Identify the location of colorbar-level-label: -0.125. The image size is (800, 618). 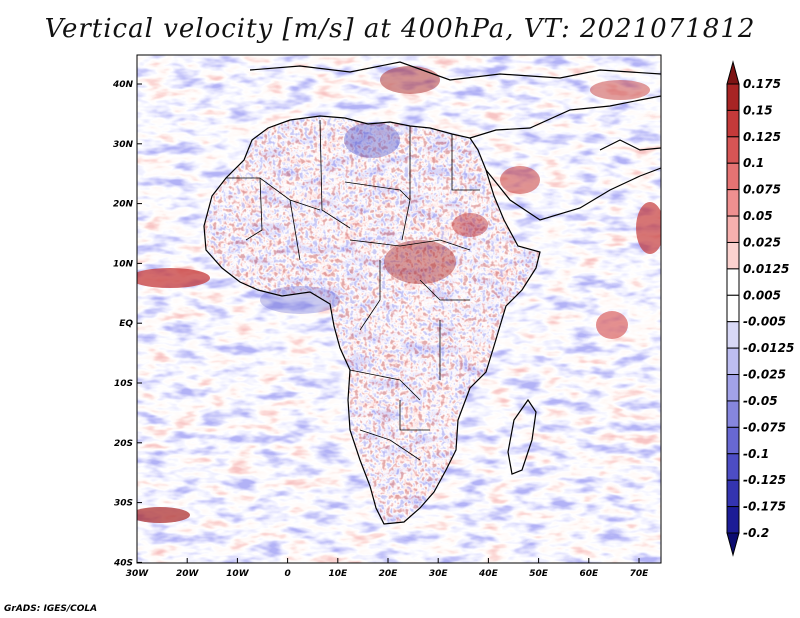
(764, 480).